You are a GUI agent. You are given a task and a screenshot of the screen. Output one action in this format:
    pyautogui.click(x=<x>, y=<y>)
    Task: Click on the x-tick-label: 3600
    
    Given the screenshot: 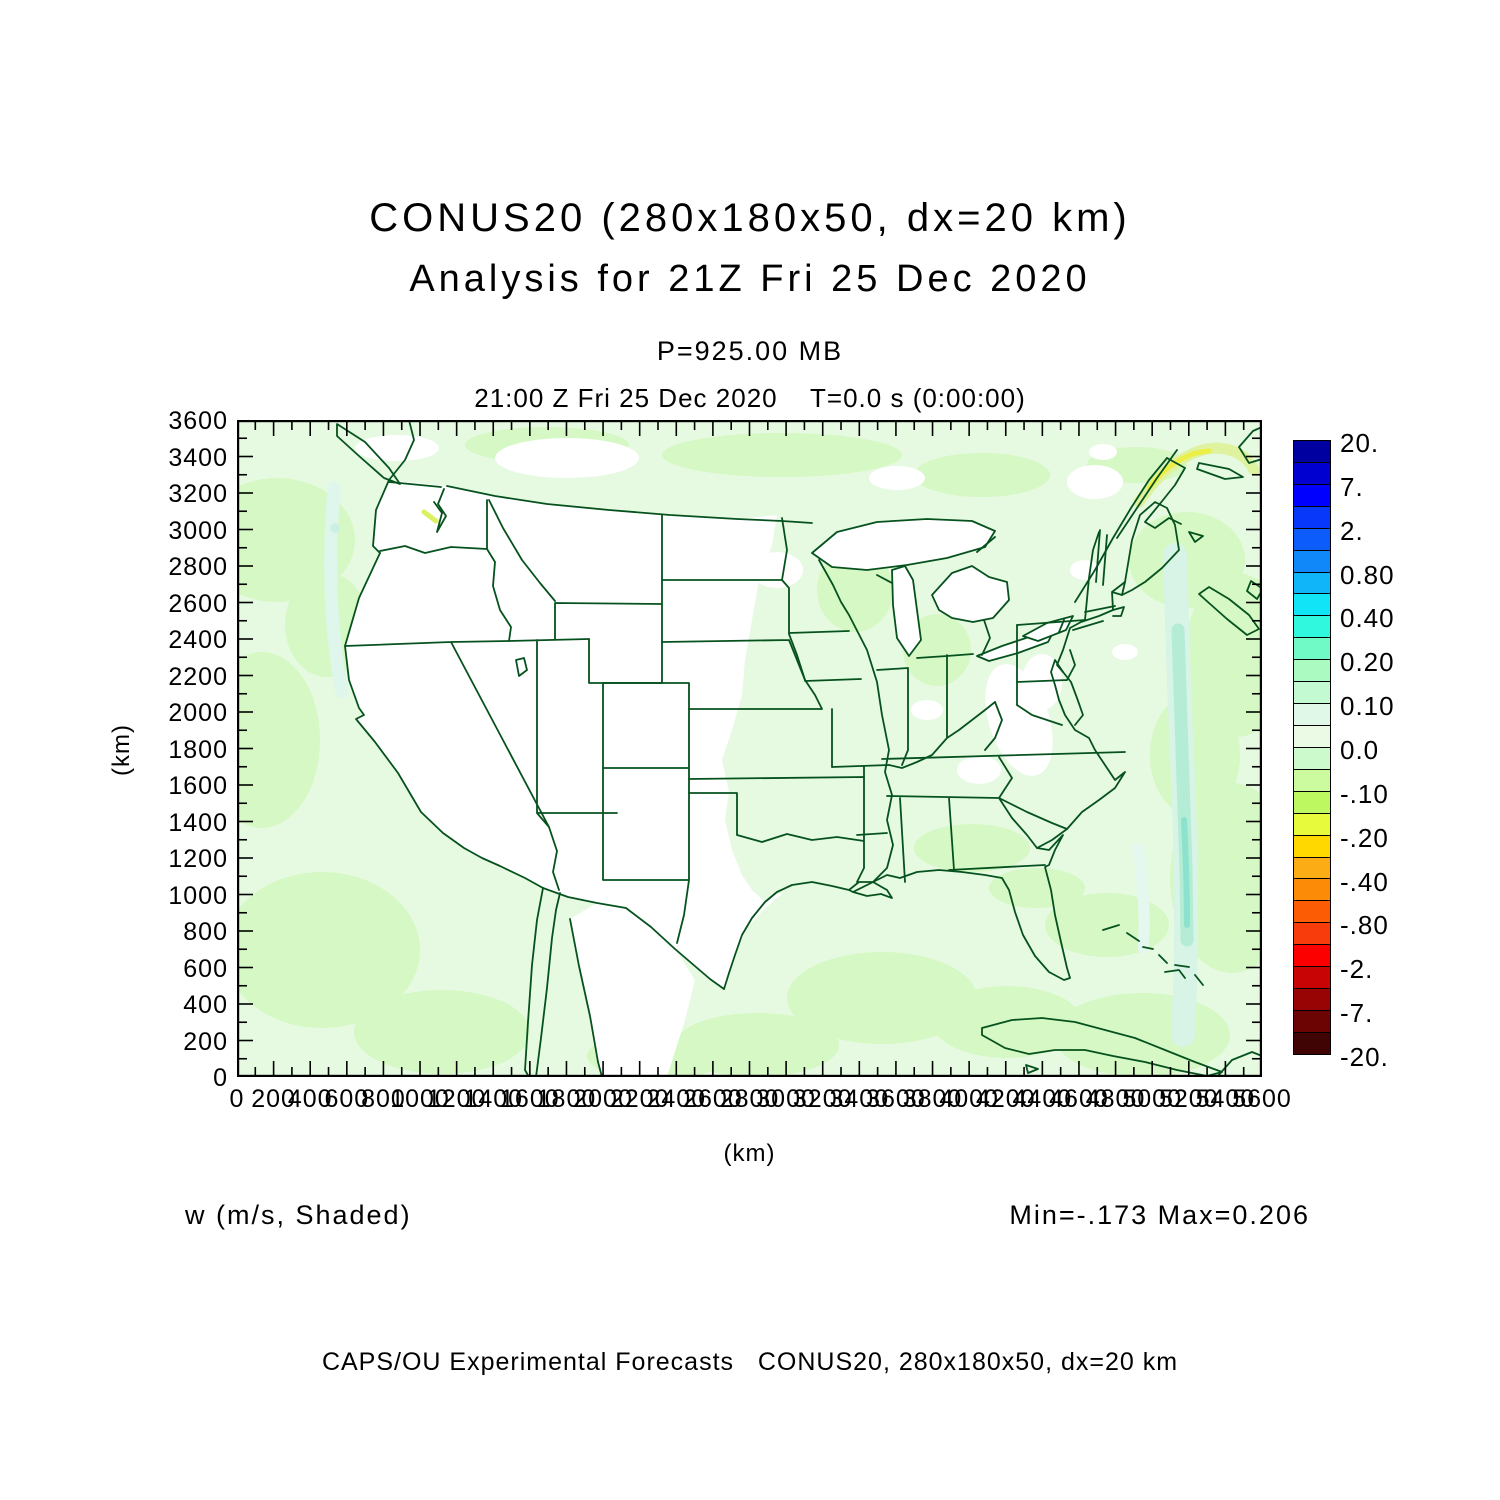 What is the action you would take?
    pyautogui.click(x=896, y=1099)
    